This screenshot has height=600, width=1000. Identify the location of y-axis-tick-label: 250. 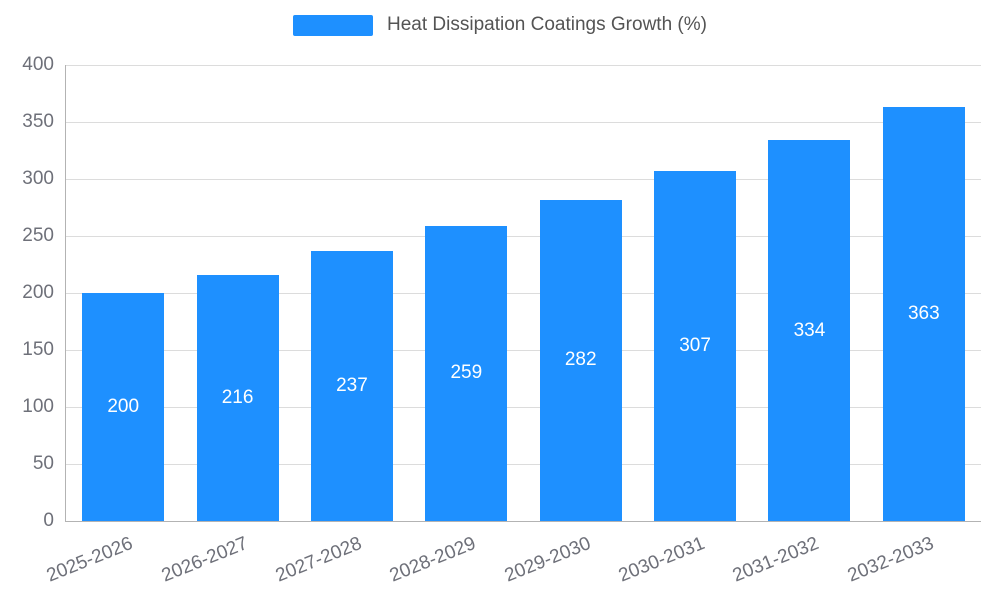
(38, 235).